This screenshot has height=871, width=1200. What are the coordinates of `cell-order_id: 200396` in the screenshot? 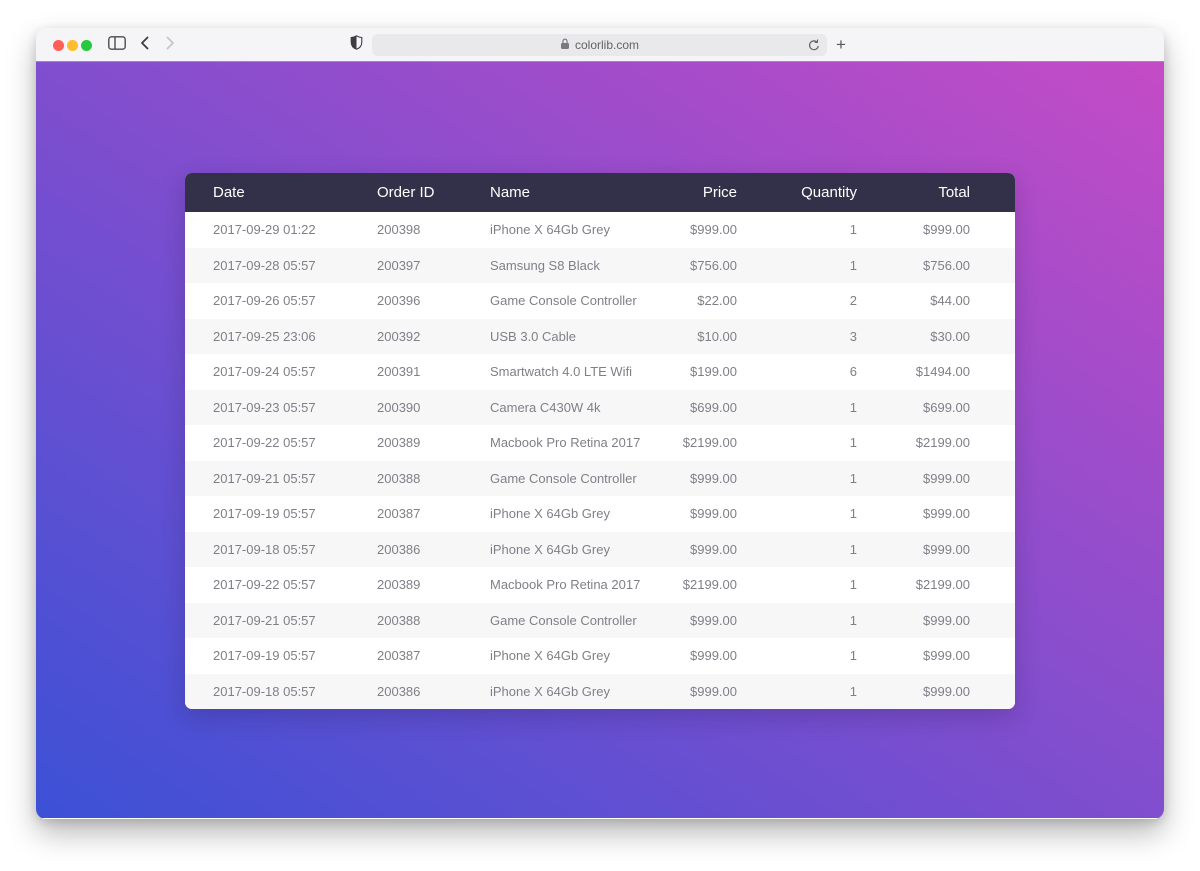 It's located at (399, 301).